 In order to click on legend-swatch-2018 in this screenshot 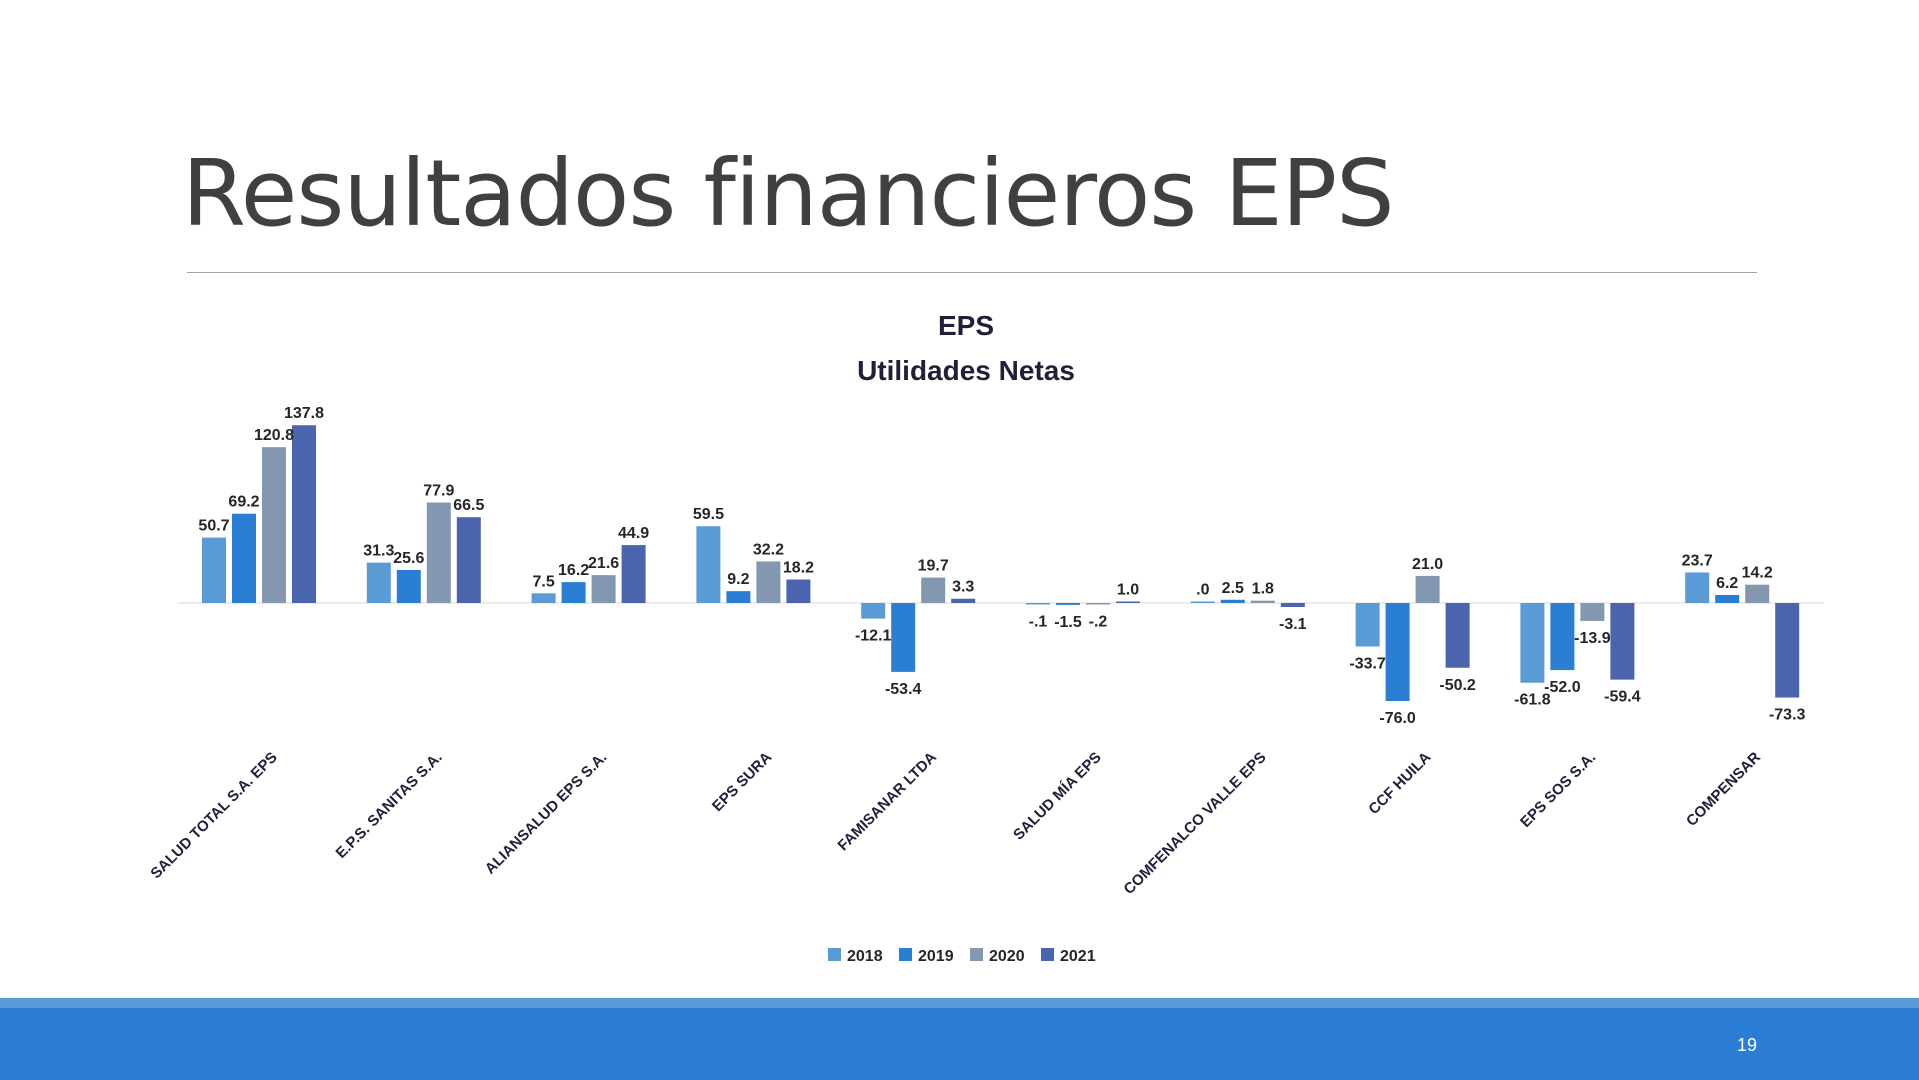, I will do `click(834, 954)`.